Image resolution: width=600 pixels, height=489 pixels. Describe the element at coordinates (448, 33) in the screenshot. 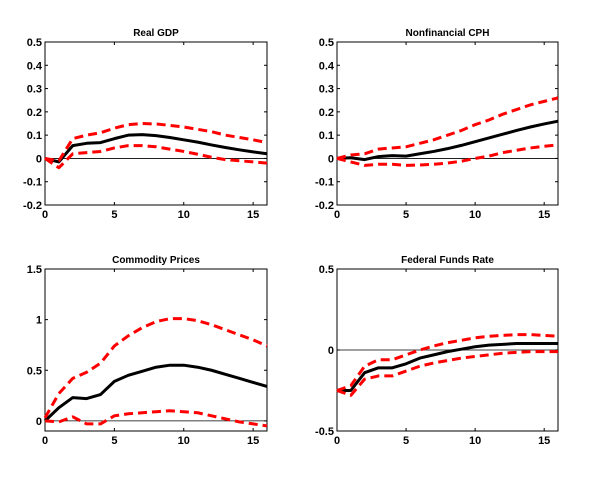

I see `subplot-title: Nonfinancial CPH` at that location.